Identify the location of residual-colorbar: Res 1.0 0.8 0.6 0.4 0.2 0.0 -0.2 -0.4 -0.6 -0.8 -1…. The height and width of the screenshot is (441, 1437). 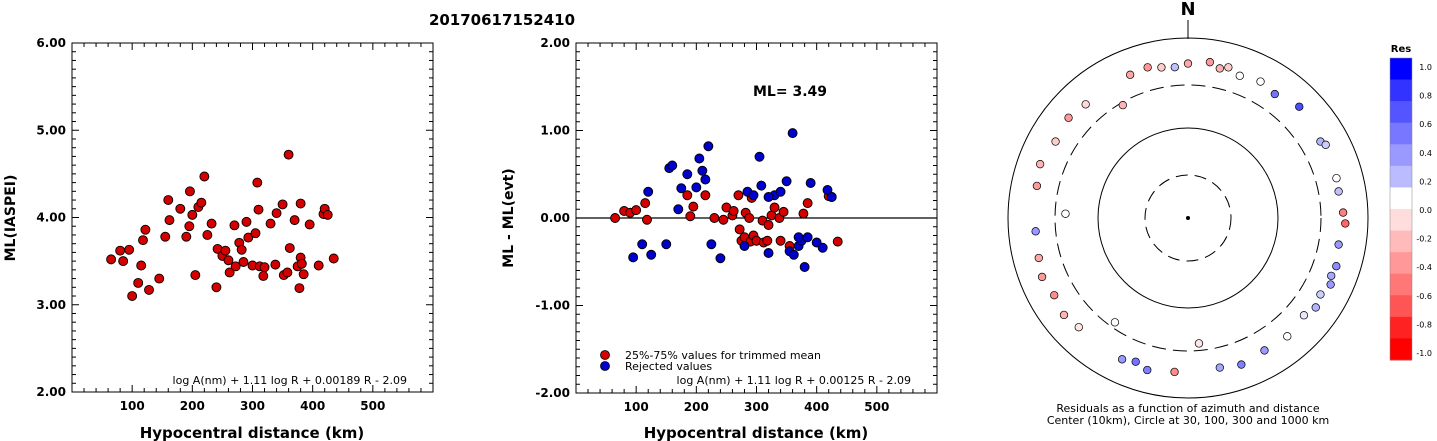
(1410, 202).